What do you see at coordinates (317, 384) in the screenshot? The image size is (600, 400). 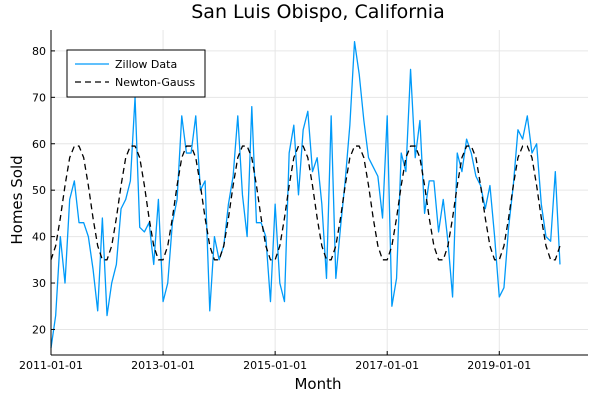 I see `x-axis-label: Month` at bounding box center [317, 384].